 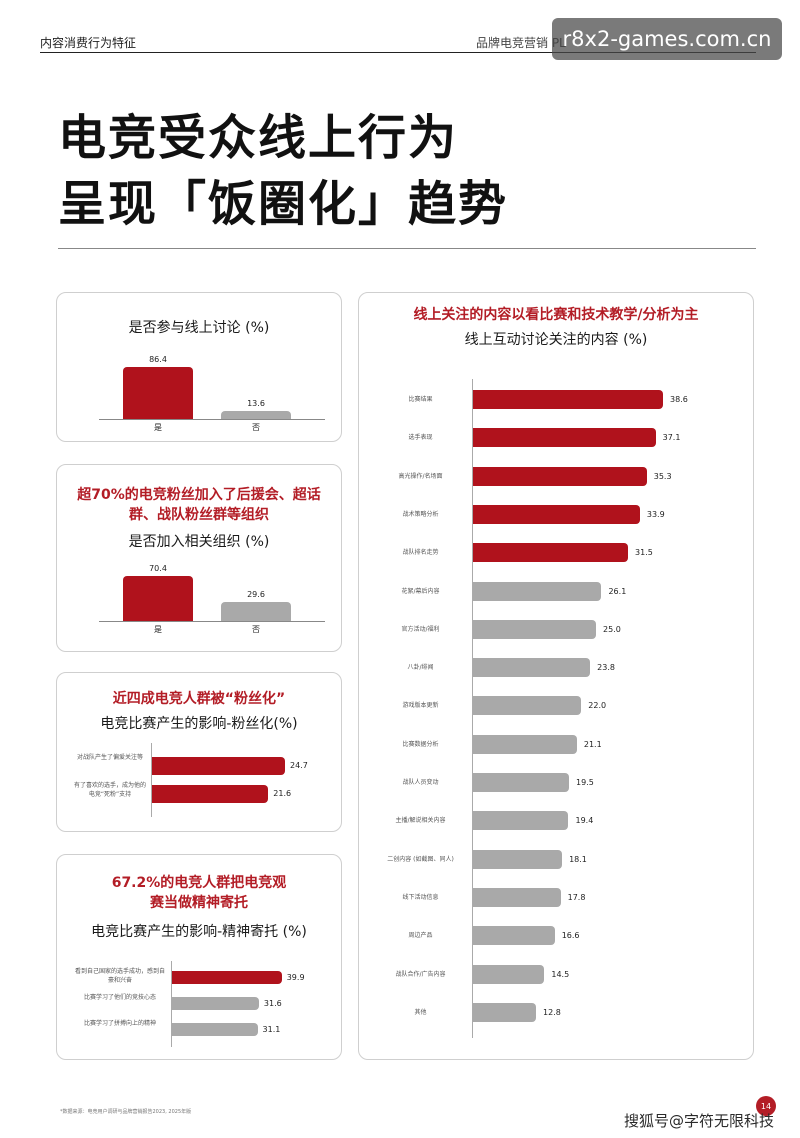 What do you see at coordinates (420, 821) in the screenshot?
I see `category-label-12: 主播/解说相关内容` at bounding box center [420, 821].